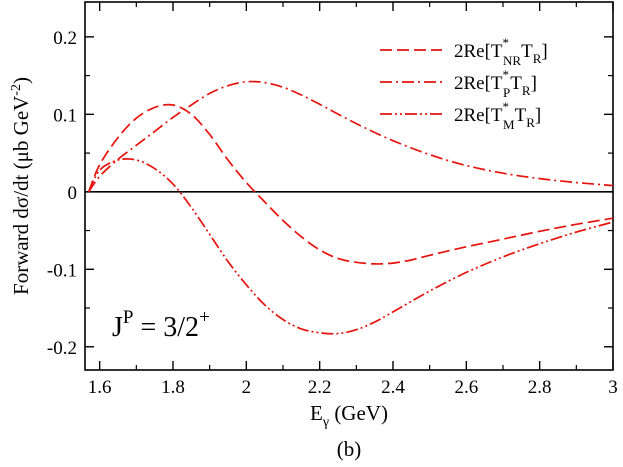  What do you see at coordinates (320, 387) in the screenshot?
I see `x-tick-label: 2.2` at bounding box center [320, 387].